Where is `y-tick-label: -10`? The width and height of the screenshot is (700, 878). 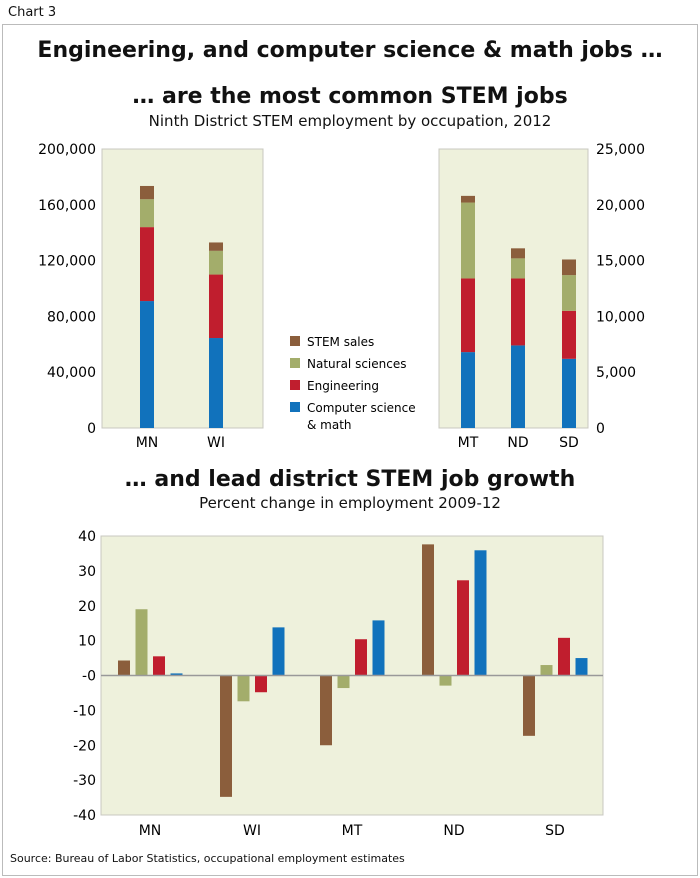
y-tick-label: -10 is located at coordinates (84, 711).